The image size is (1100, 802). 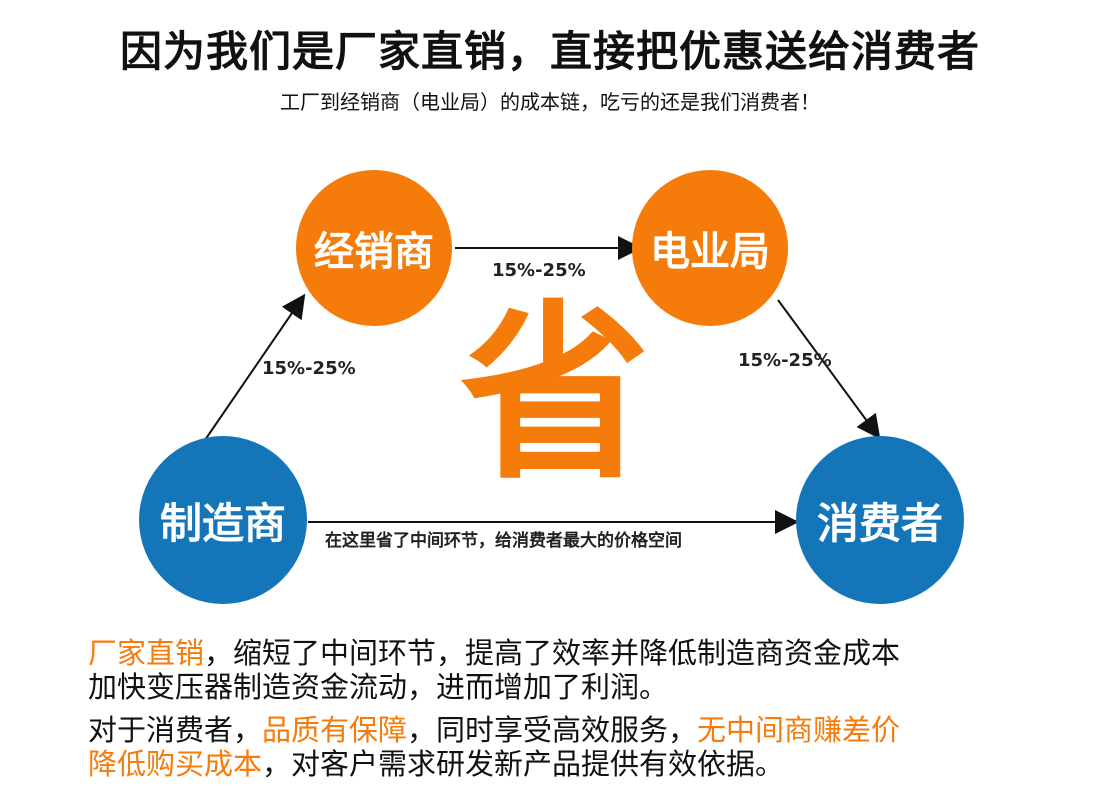 What do you see at coordinates (549, 51) in the screenshot?
I see `page-title: 因为我们是厂家直销，直接把优惠送给消费者` at bounding box center [549, 51].